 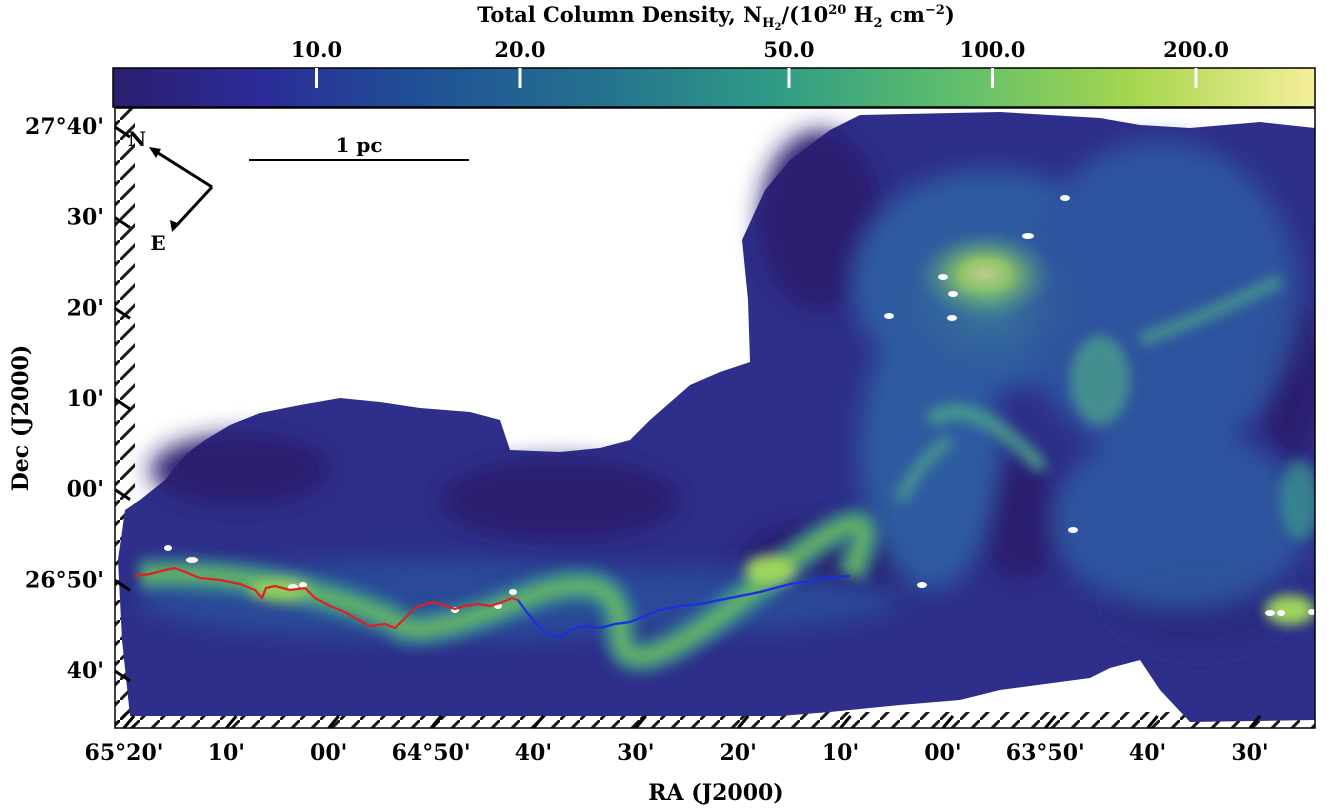 I want to click on scale-bar-label: 1 pc, so click(x=358, y=145).